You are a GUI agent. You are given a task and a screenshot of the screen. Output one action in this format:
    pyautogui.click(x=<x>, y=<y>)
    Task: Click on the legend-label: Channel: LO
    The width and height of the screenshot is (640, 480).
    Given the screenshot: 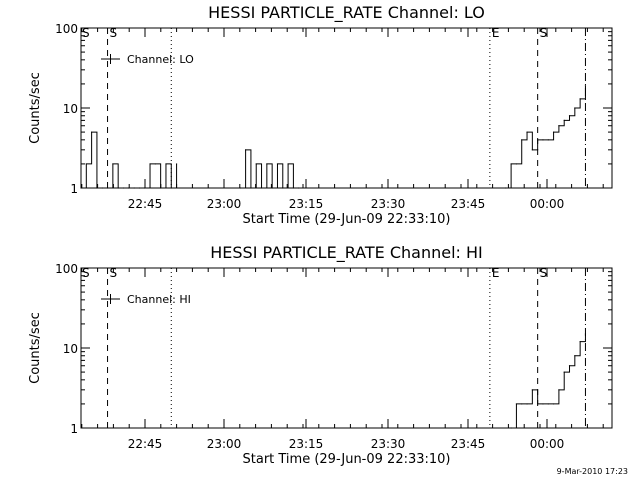 What is the action you would take?
    pyautogui.click(x=160, y=59)
    